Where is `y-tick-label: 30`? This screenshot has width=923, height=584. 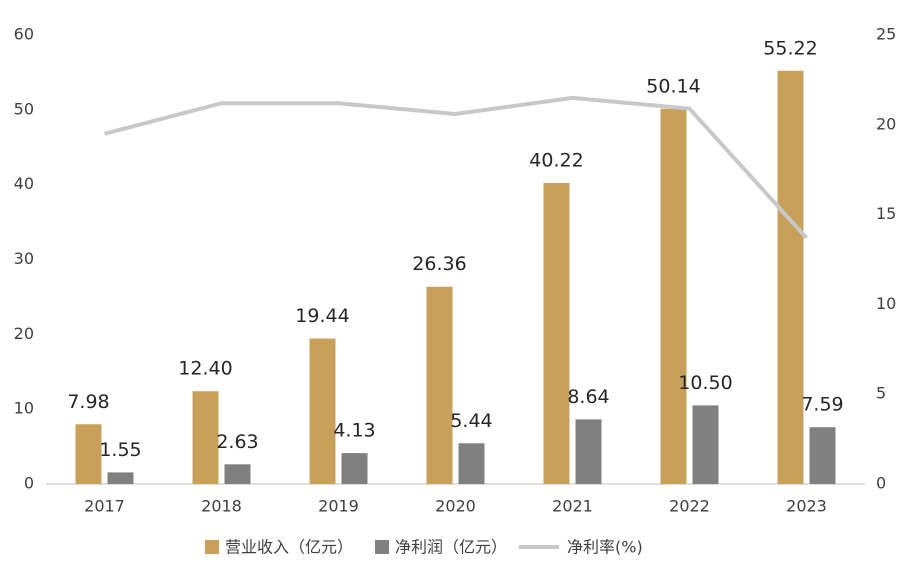
y-tick-label: 30 is located at coordinates (24, 258).